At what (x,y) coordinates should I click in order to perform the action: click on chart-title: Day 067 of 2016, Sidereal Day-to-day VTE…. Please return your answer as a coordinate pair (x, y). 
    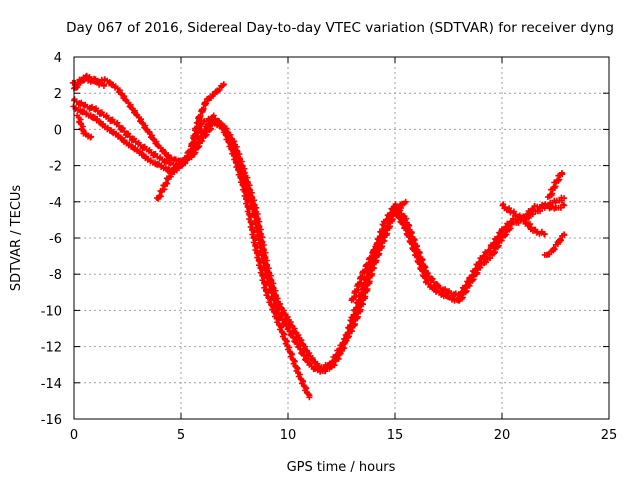
    Looking at the image, I should click on (340, 28).